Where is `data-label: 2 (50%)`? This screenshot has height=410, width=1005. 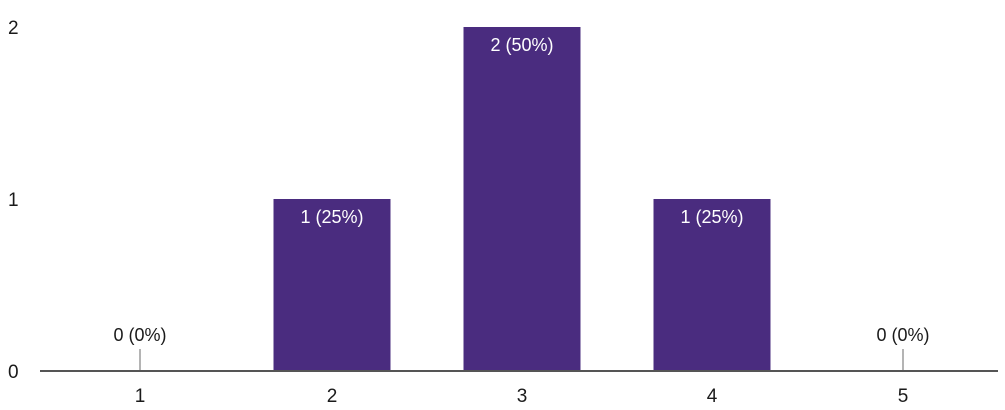
data-label: 2 (50%) is located at coordinates (521, 45).